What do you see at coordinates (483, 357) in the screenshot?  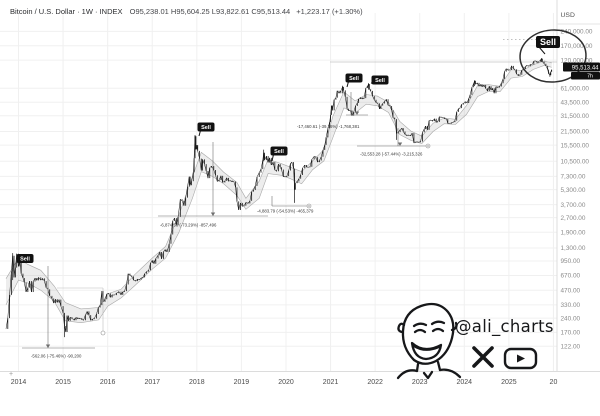 I see `x-twitter-icon` at bounding box center [483, 357].